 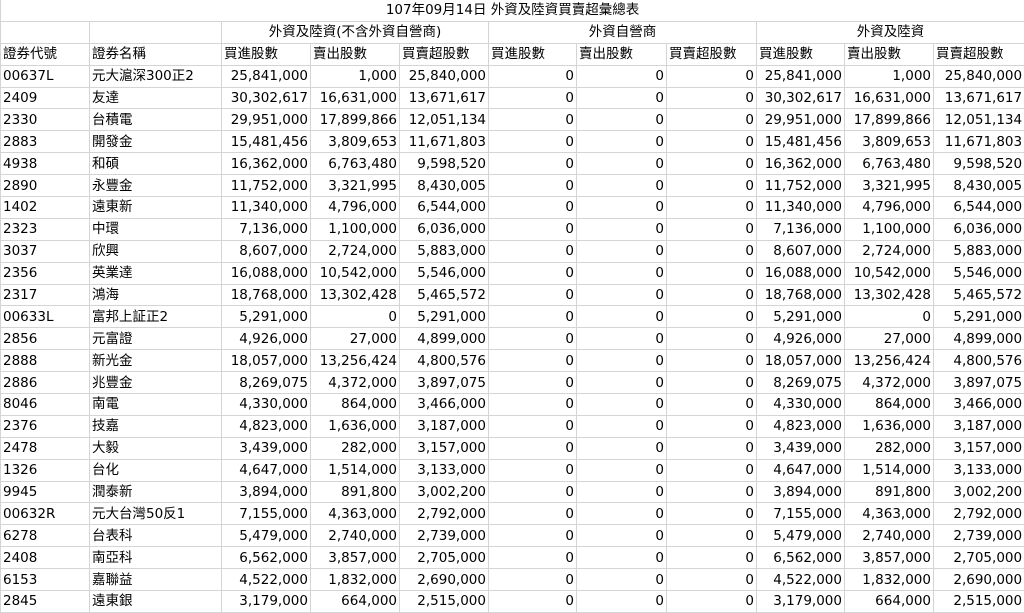 I want to click on value-cell: 29,951,000, so click(x=801, y=120).